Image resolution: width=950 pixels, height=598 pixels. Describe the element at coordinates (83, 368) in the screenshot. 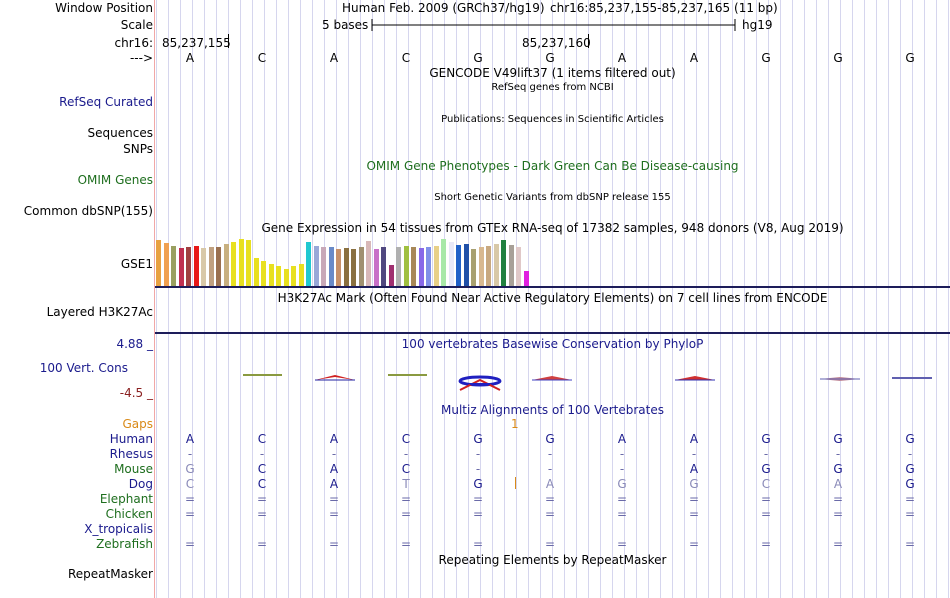

I see `phylop-track-label: 100 Vert. Cons` at that location.